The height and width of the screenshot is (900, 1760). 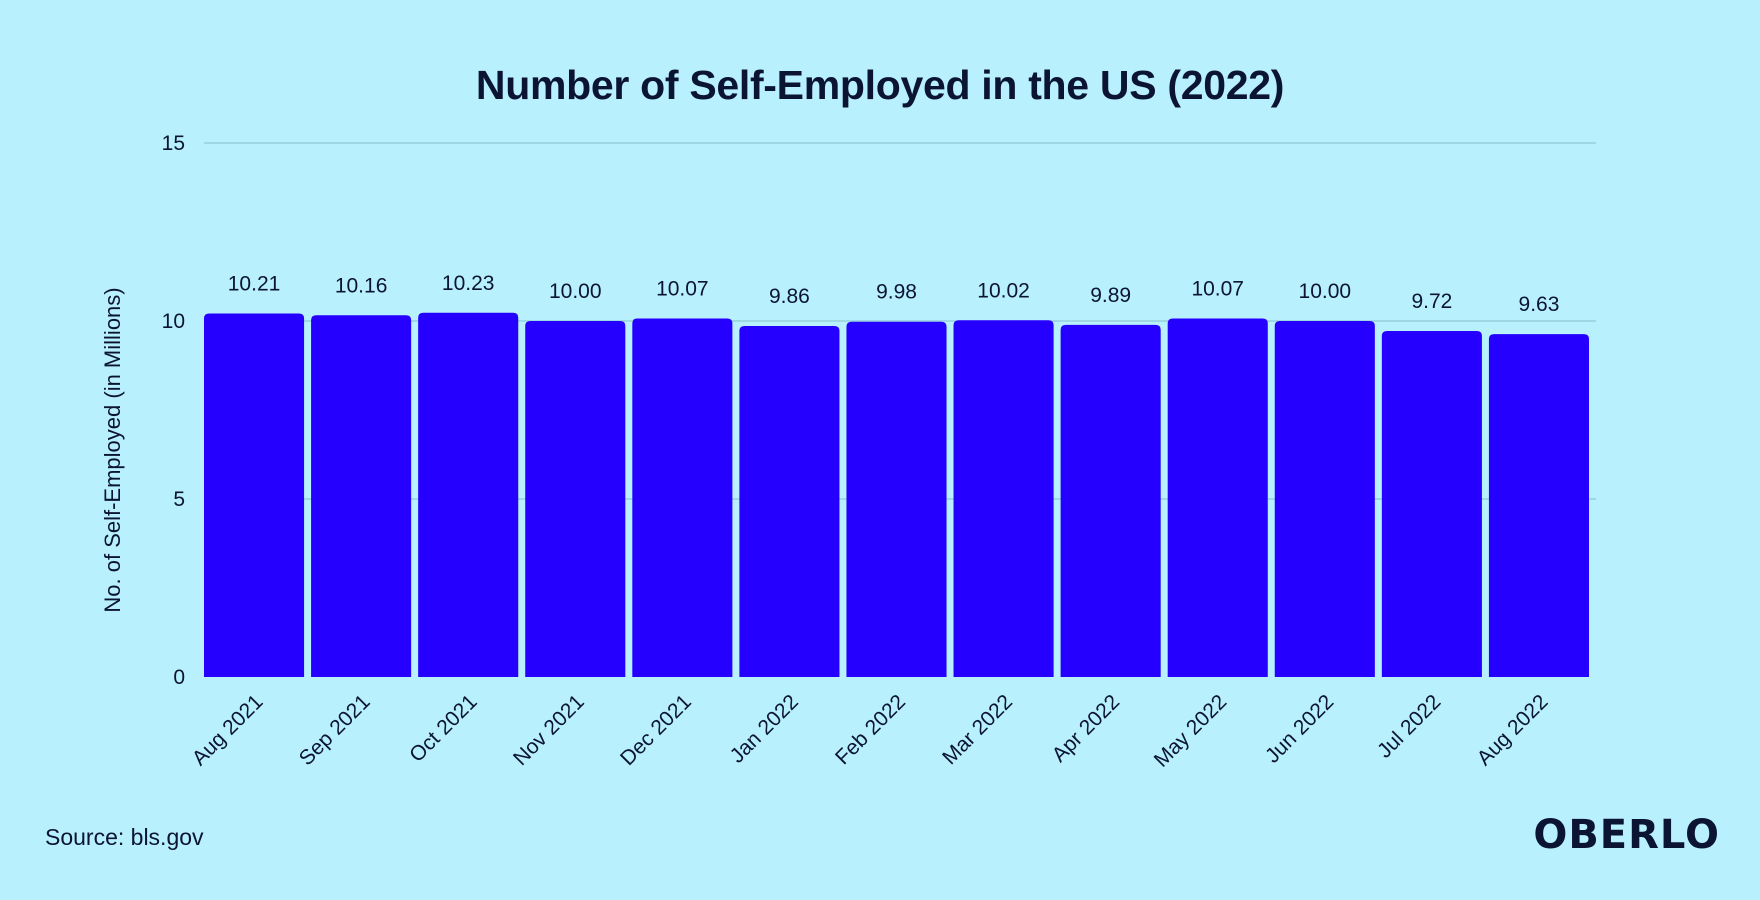 I want to click on data-label: 10.02, so click(x=1003, y=290).